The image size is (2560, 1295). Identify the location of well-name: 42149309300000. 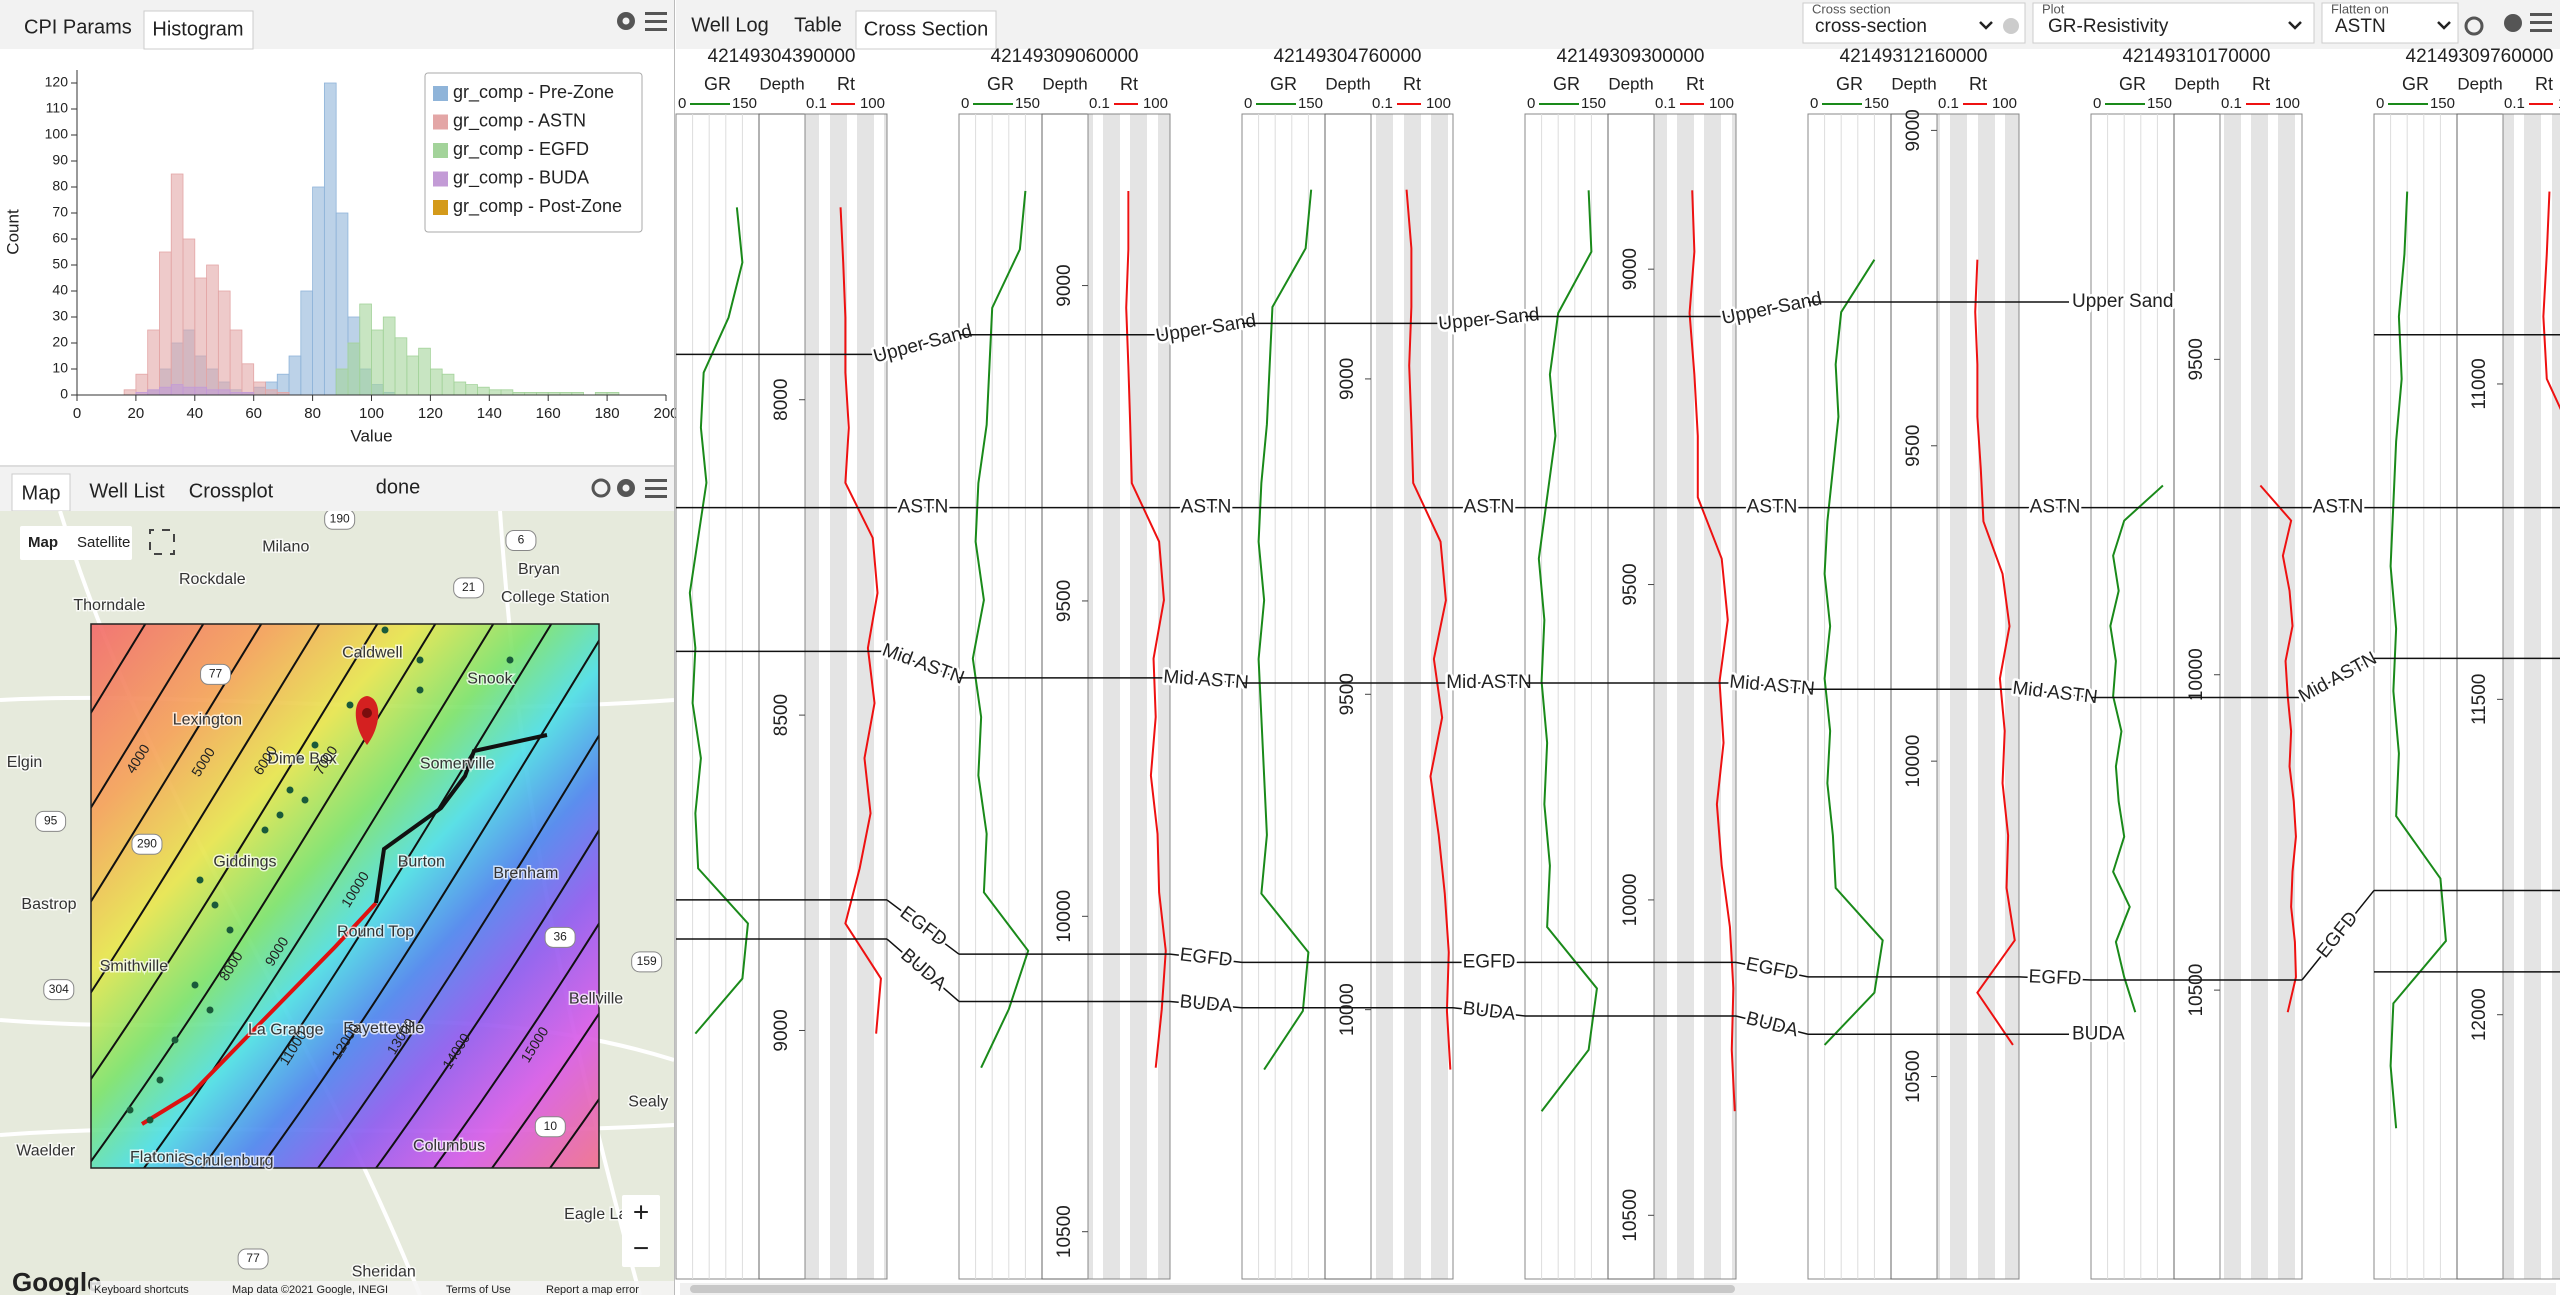
(1631, 56).